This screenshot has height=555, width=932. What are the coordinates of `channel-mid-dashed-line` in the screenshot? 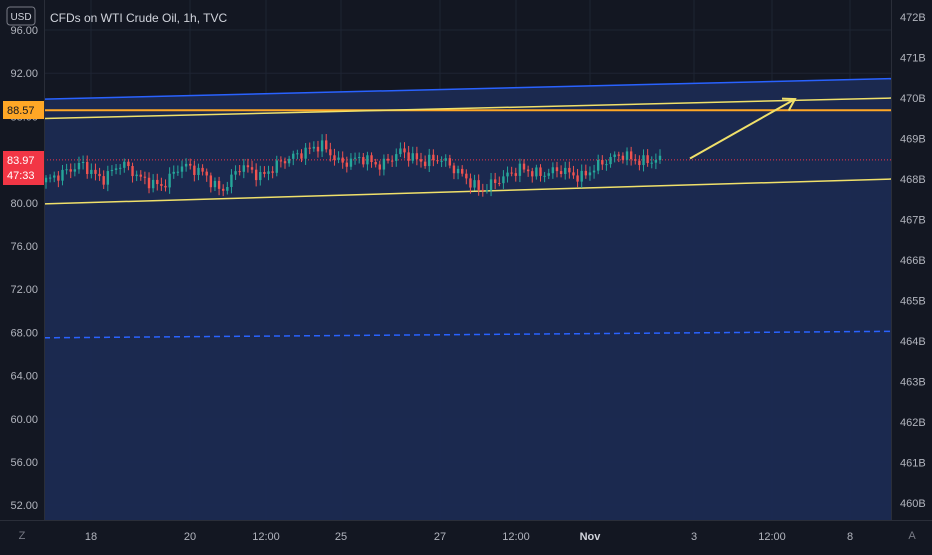 It's located at (467, 334).